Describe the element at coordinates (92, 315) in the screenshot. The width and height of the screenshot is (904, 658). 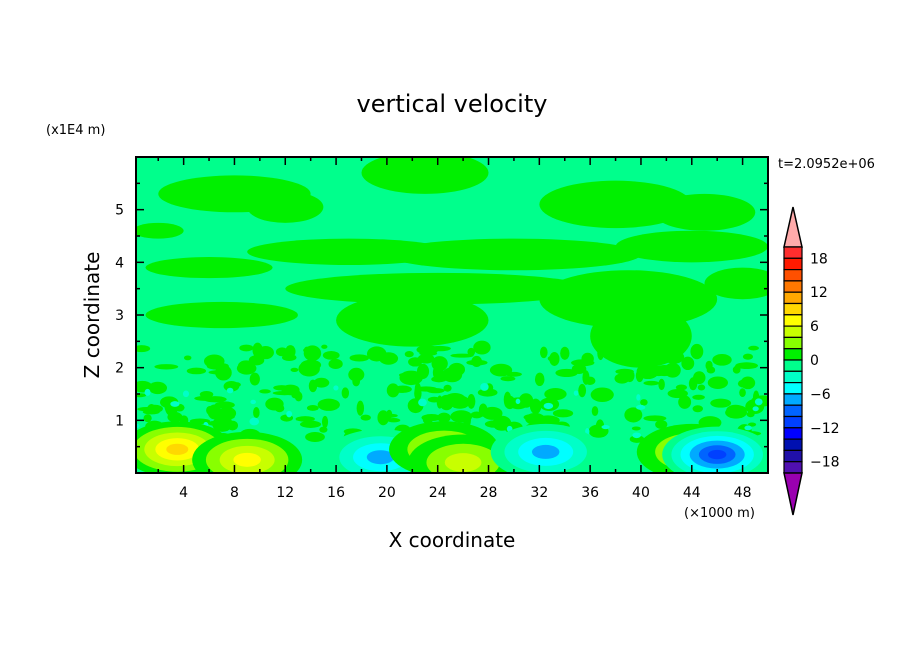
I see `y-axis-label: Z coordinate` at that location.